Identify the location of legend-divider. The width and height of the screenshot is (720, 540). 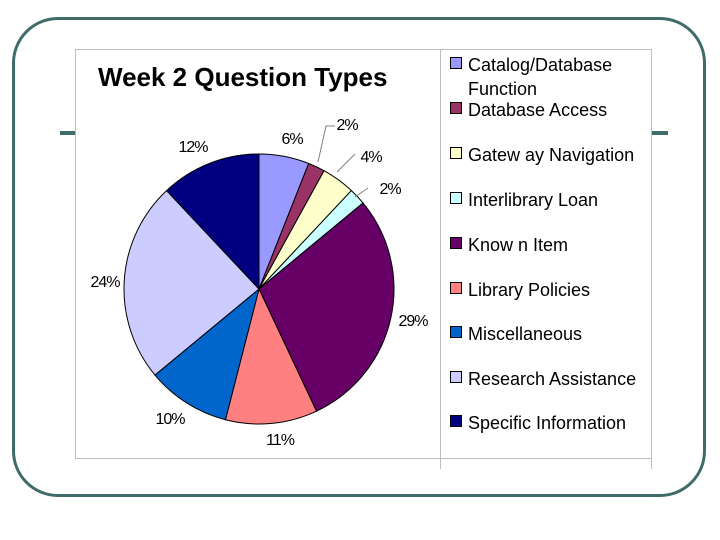
(440, 259).